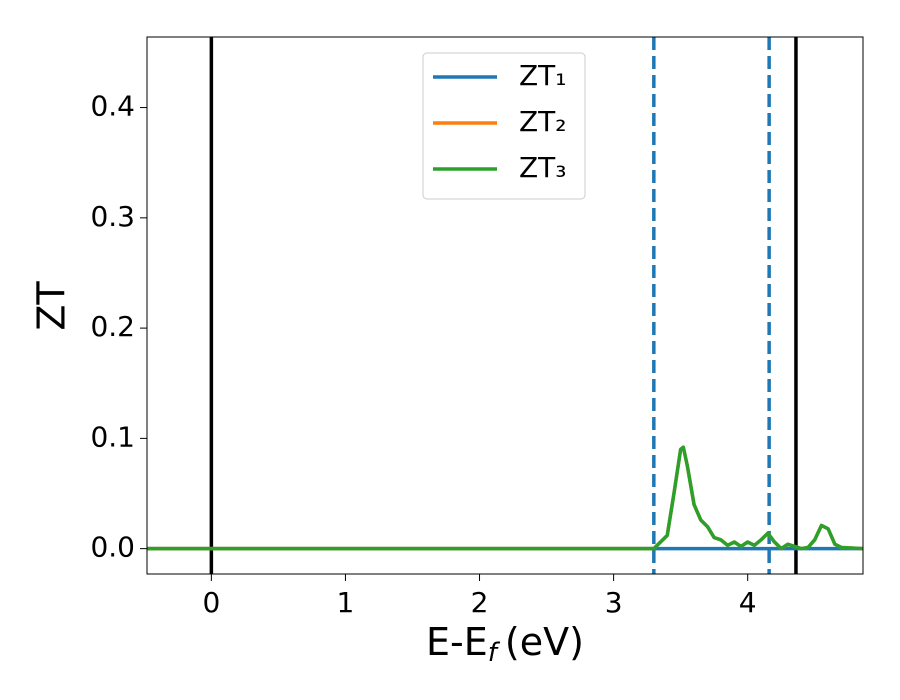 The width and height of the screenshot is (900, 700). What do you see at coordinates (346, 602) in the screenshot?
I see `x-tick-label: 1` at bounding box center [346, 602].